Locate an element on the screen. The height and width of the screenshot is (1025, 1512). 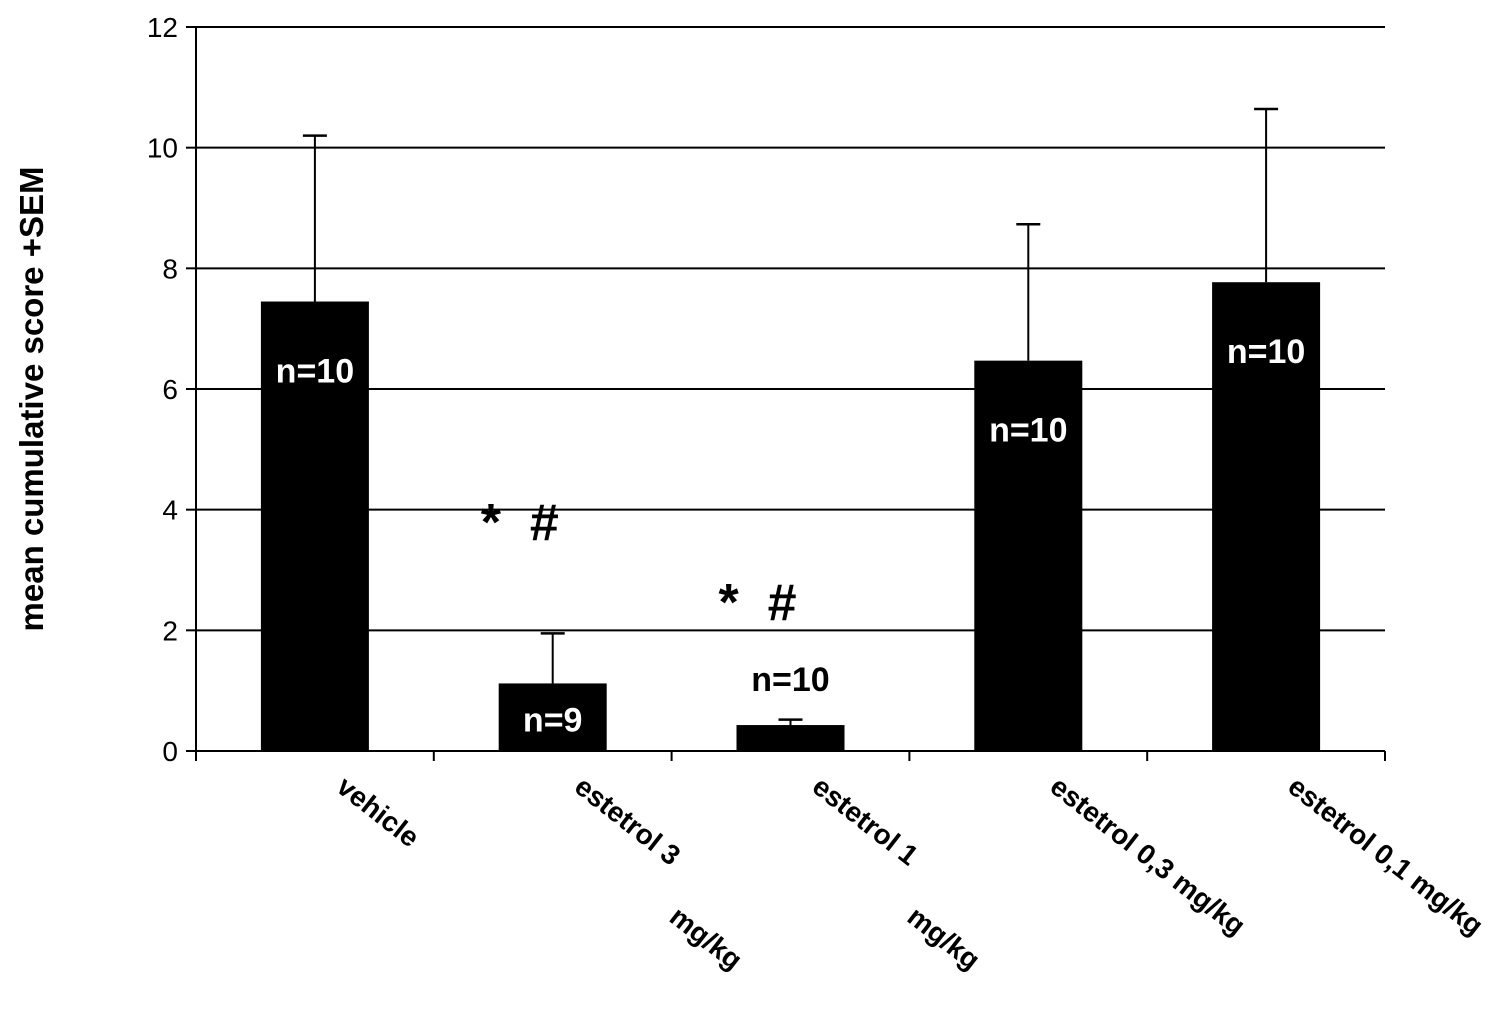
y-tick-label: 0 is located at coordinates (170, 751).